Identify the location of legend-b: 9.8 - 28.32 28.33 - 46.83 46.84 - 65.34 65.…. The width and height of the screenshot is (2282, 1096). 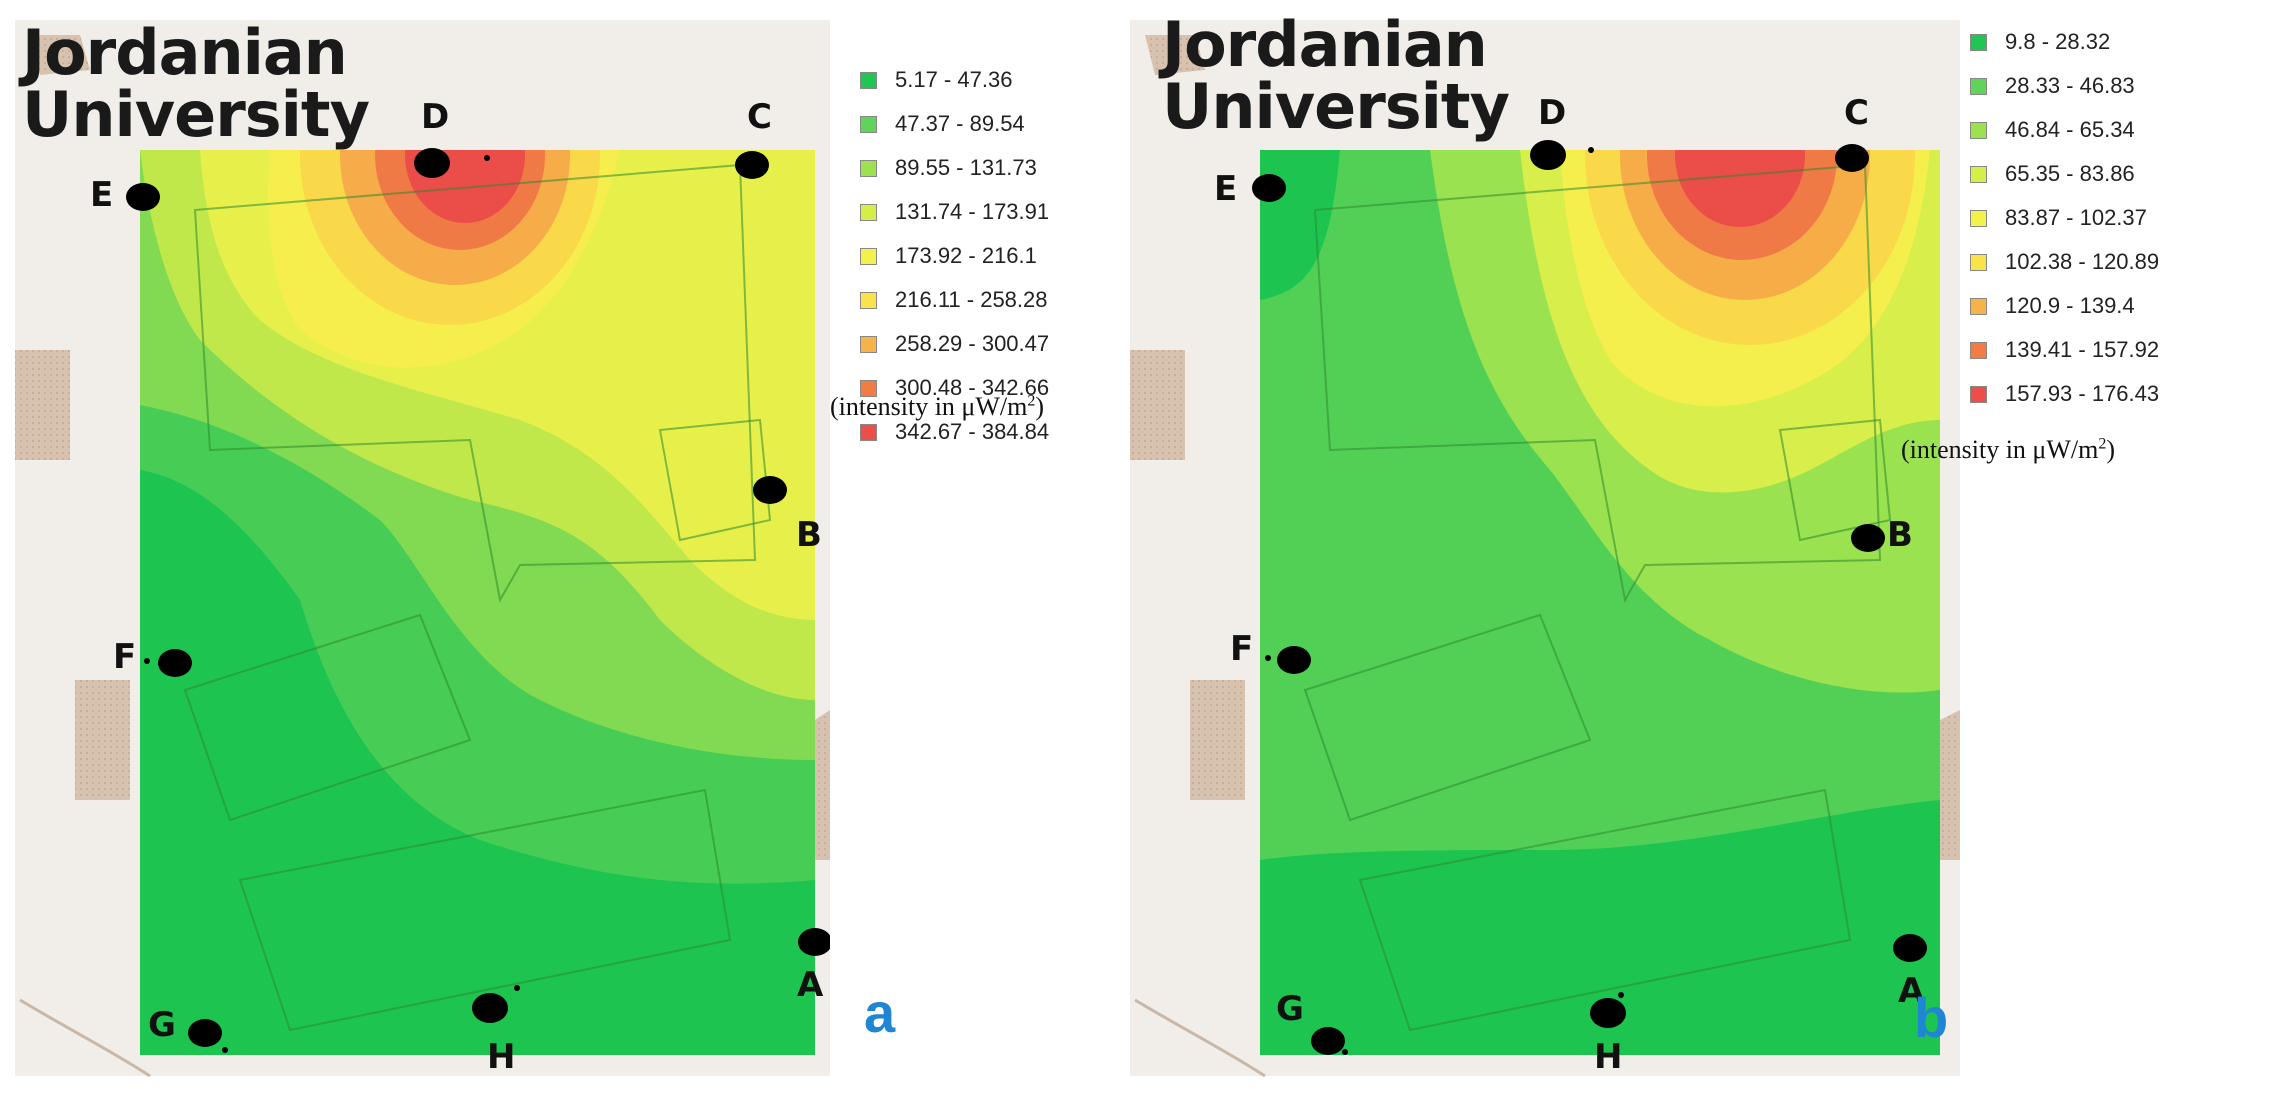
(2064, 218).